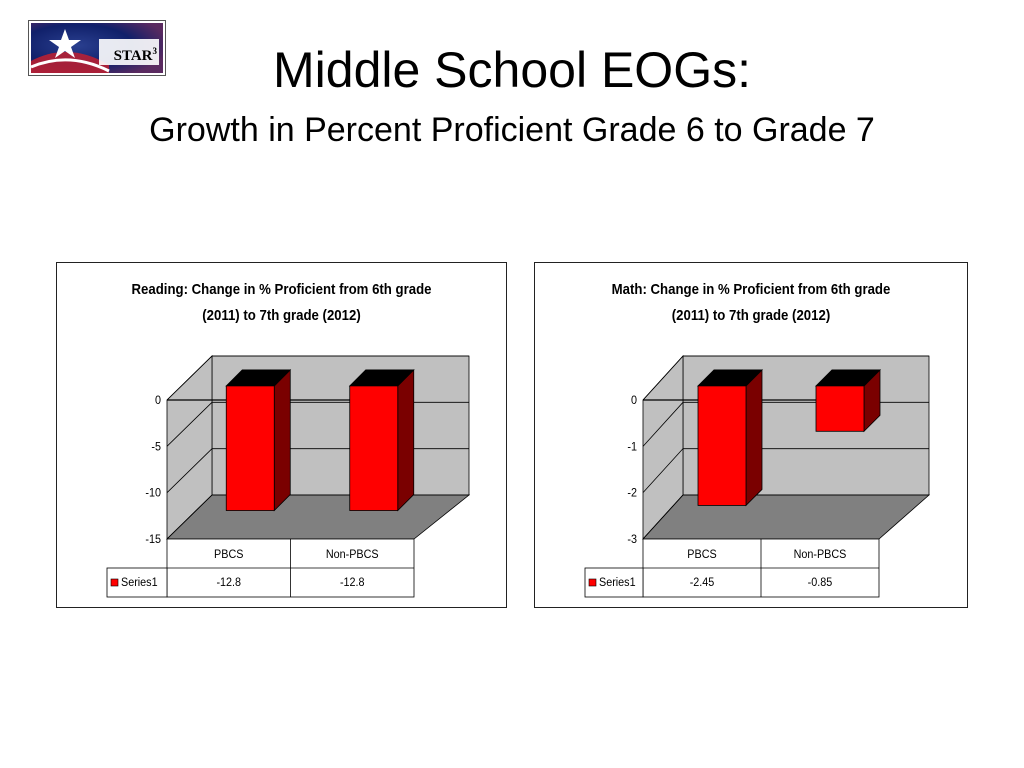 This screenshot has width=1024, height=768. I want to click on y-tick-label: -1, so click(632, 447).